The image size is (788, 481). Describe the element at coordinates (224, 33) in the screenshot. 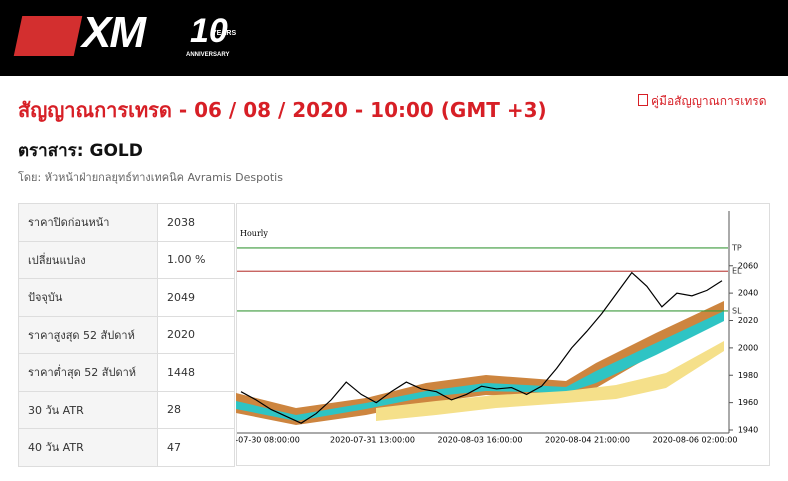

I see `badge-sub: YEARS` at that location.